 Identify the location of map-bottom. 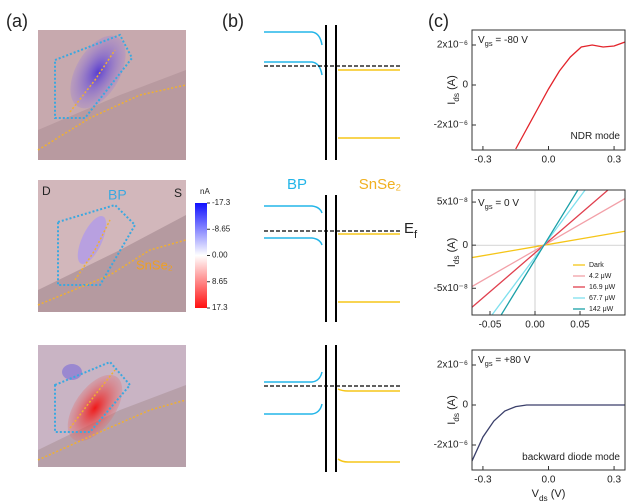
(112, 406).